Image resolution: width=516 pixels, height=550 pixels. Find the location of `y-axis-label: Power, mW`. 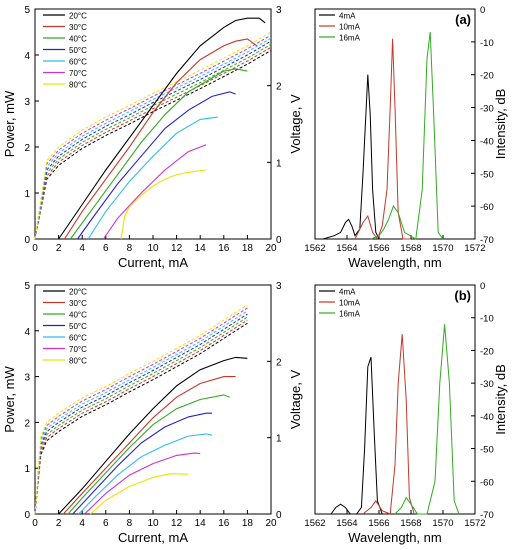

y-axis-label: Power, mW is located at coordinates (9, 123).